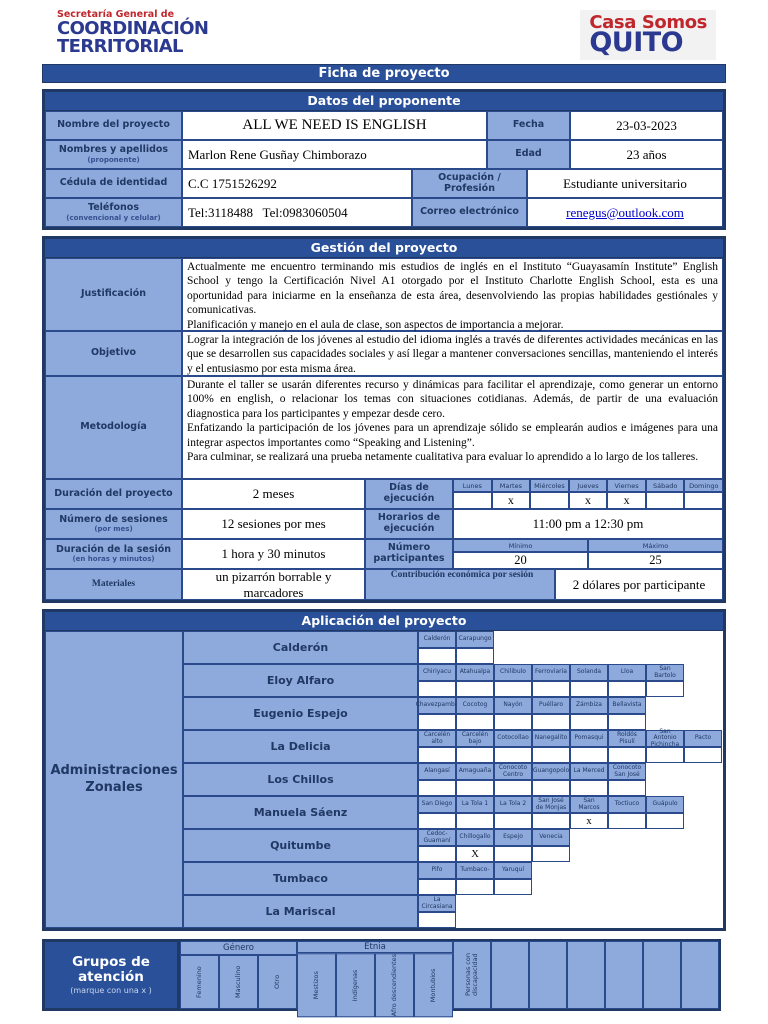 This screenshot has height=1024, width=768. I want to click on barrio-column: Zámbiza, so click(589, 713).